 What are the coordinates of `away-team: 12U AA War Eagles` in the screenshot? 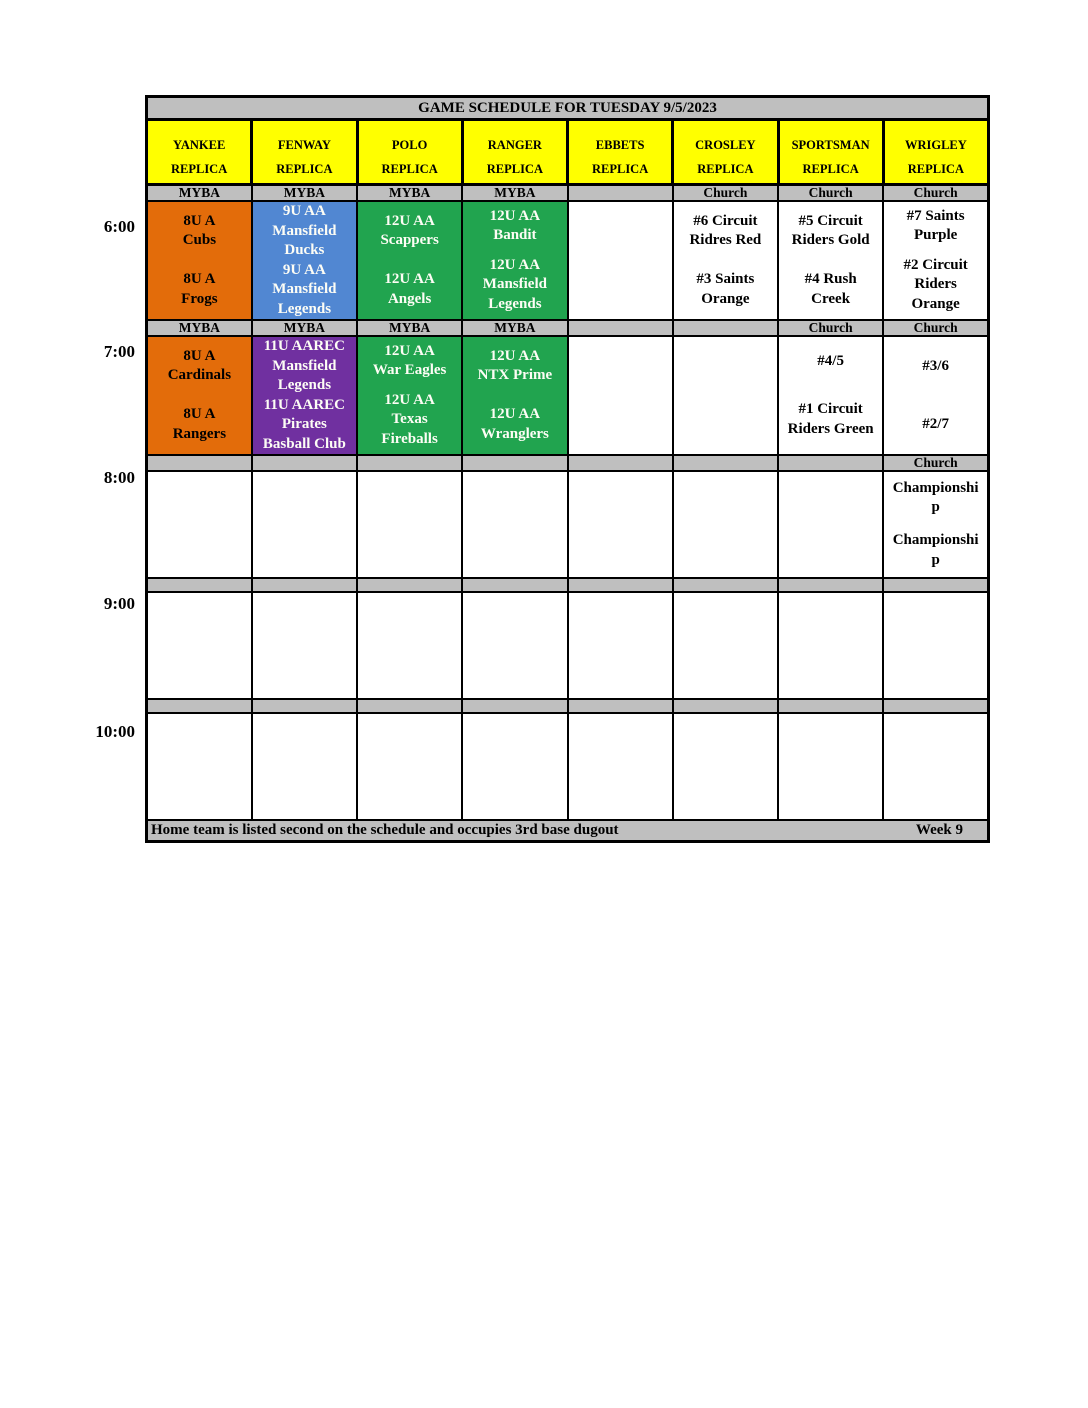 It's located at (409, 360).